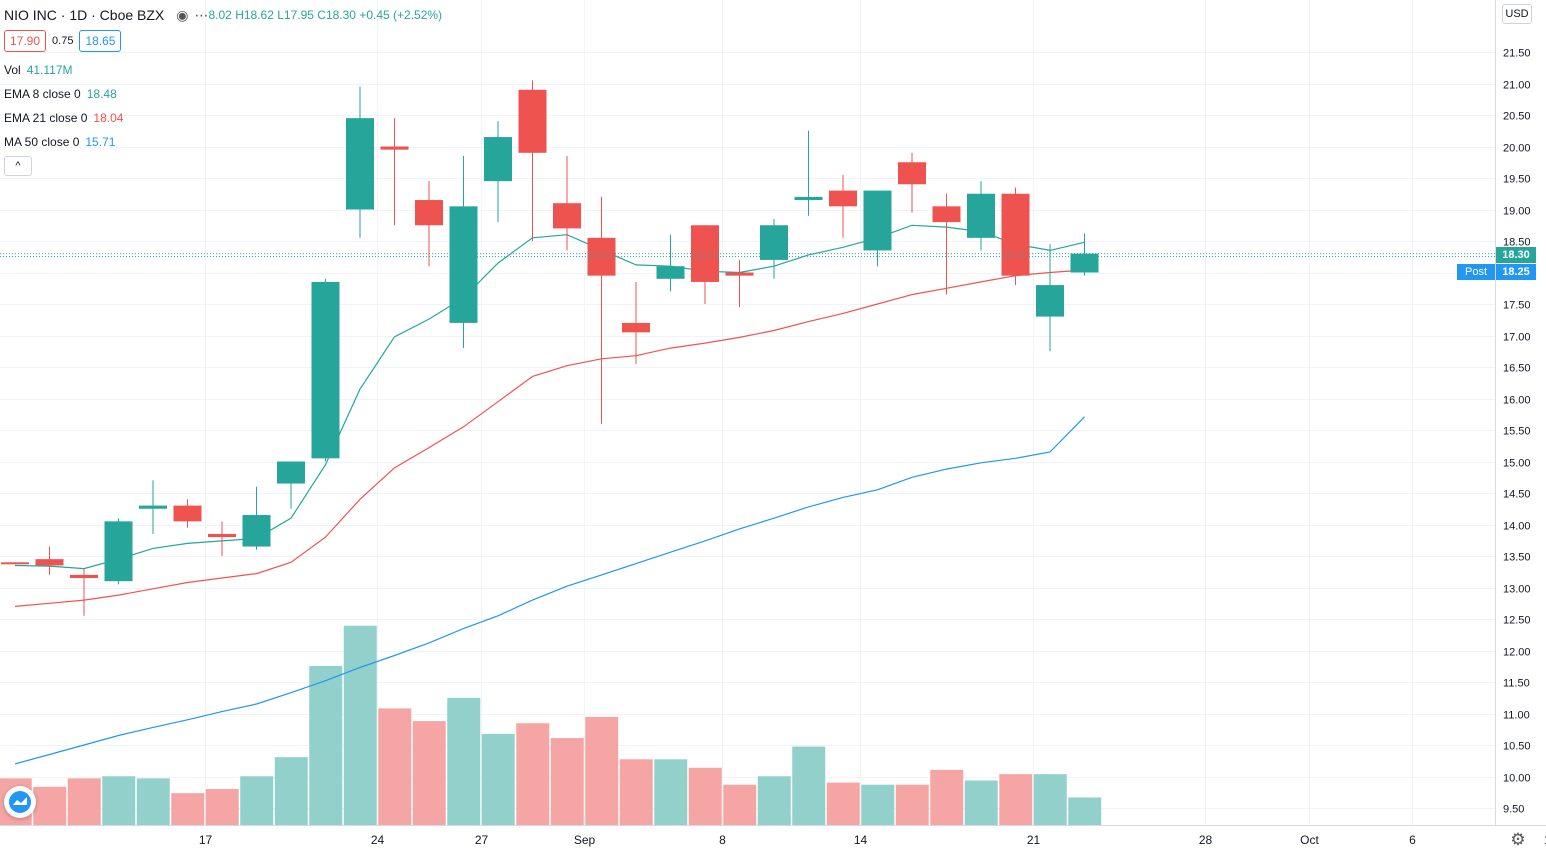  I want to click on spread-value: 0.75, so click(63, 41).